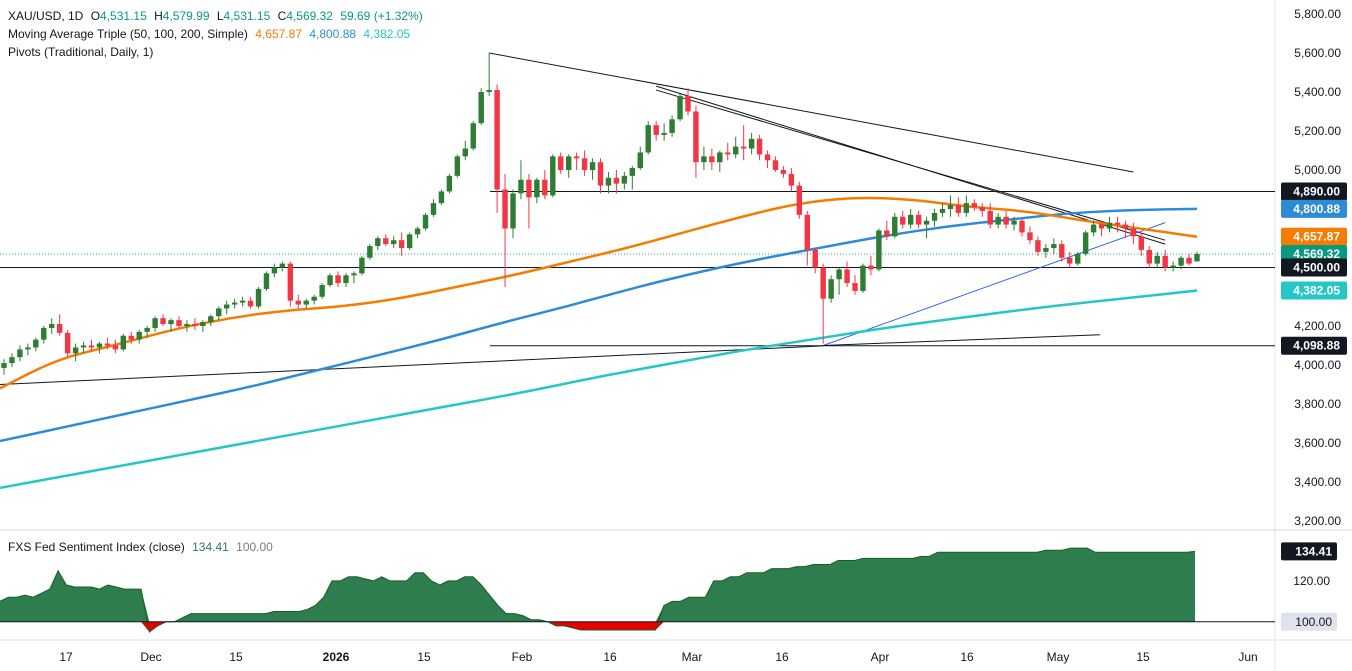 This screenshot has height=671, width=1352. I want to click on y-tick-label: 5,800.00, so click(1317, 14).